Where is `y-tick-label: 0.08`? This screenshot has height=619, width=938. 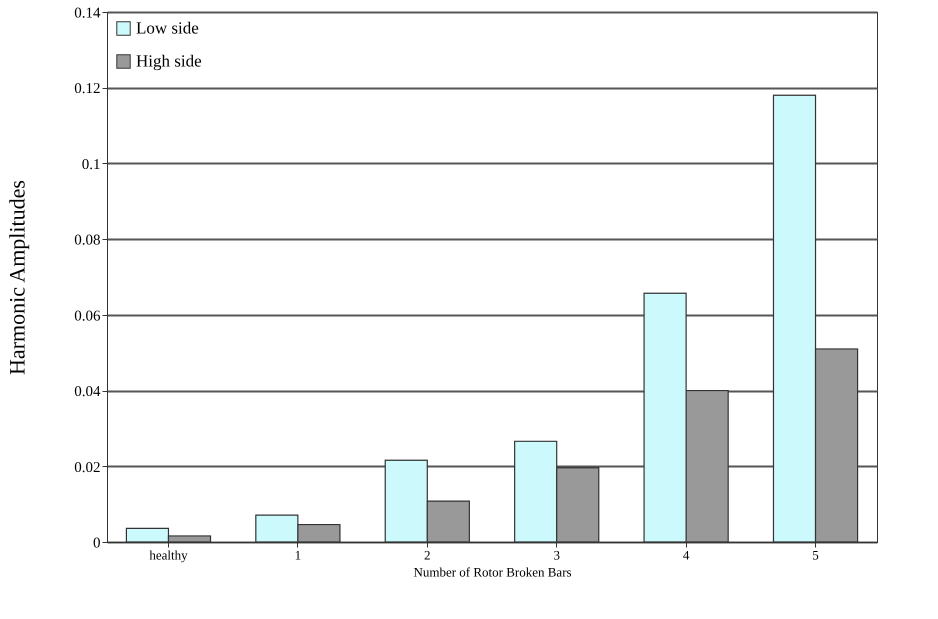
y-tick-label: 0.08 is located at coordinates (87, 240).